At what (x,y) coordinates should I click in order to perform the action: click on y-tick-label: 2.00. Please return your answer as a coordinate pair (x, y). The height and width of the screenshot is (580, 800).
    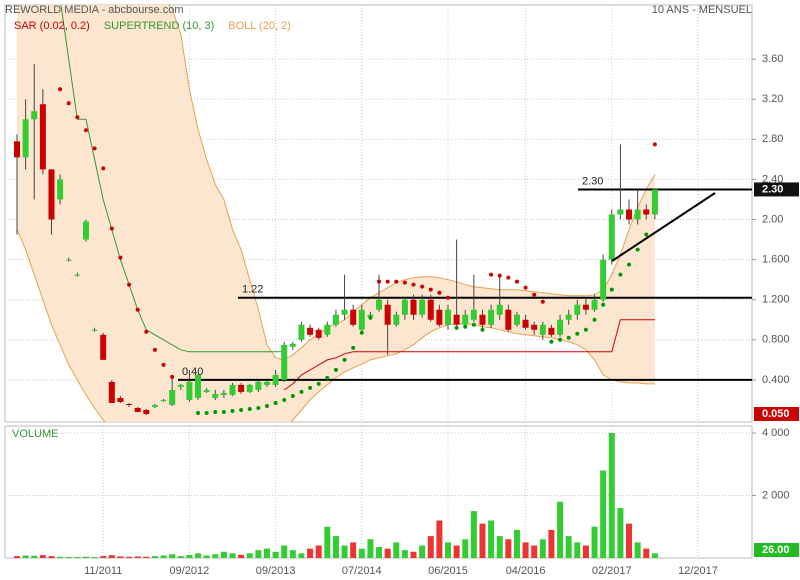
    Looking at the image, I should click on (772, 219).